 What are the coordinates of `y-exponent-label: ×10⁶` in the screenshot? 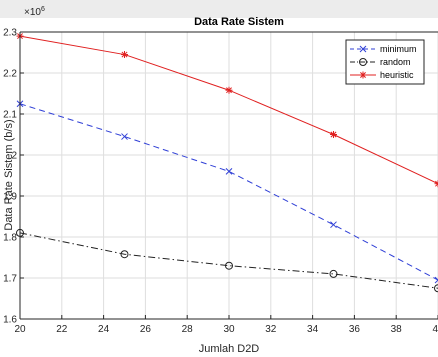 It's located at (34, 12).